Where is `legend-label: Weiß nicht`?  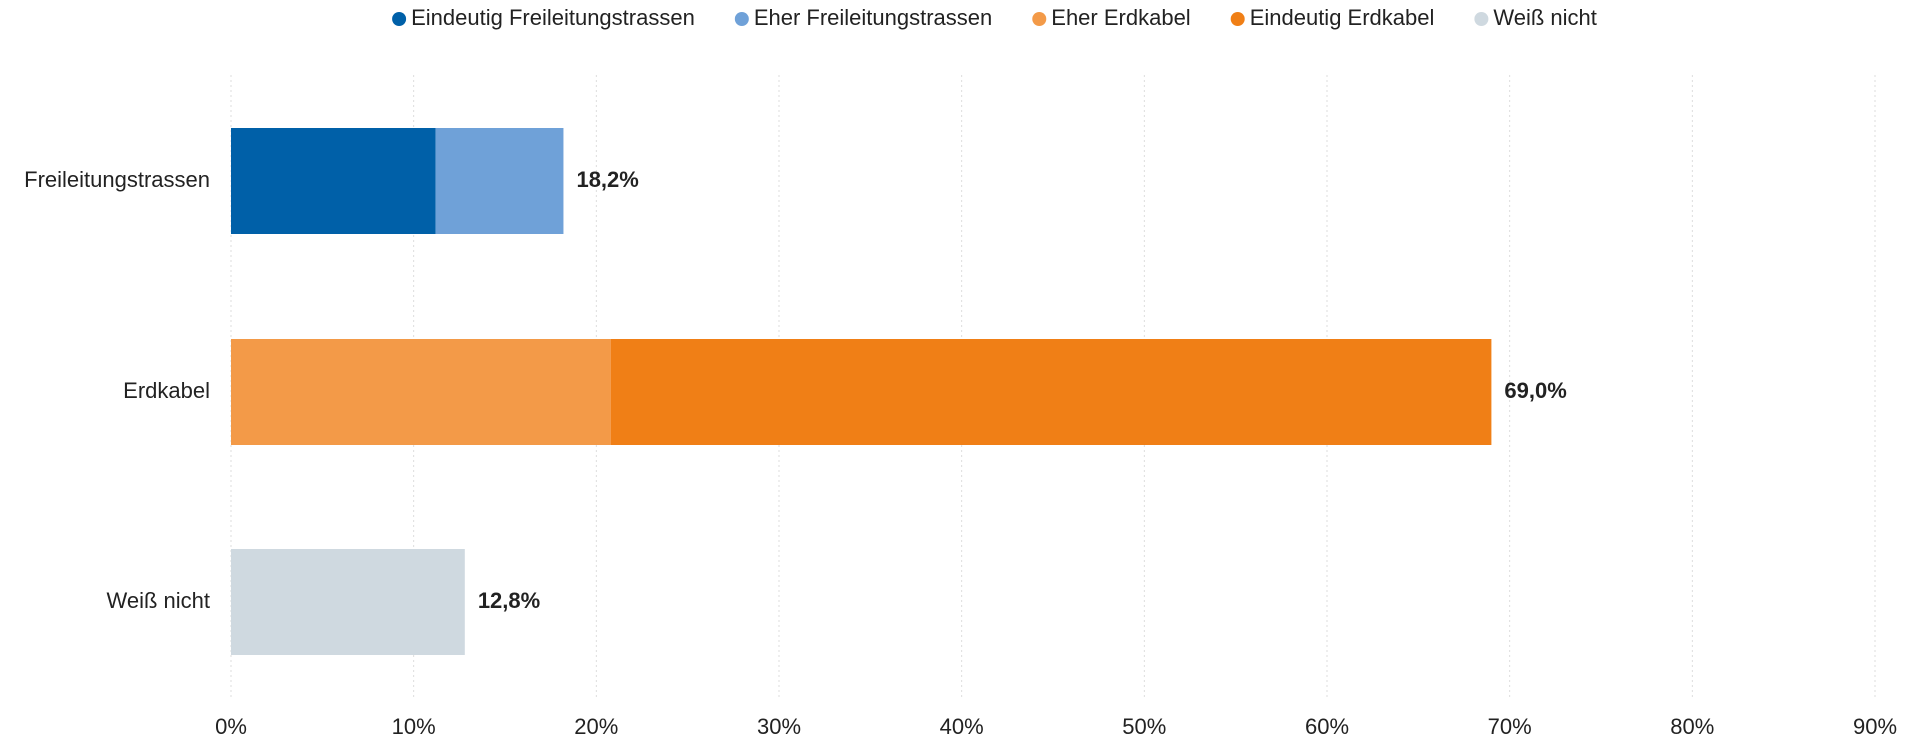
legend-label: Weiß nicht is located at coordinates (1545, 17).